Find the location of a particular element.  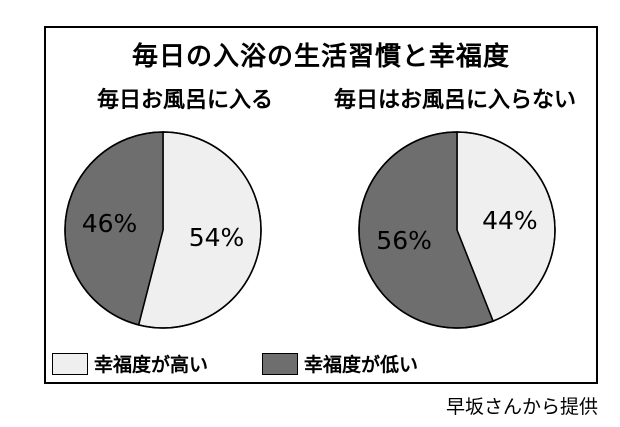

chart-title: 毎日の入浴の生活習慣と幸福度 is located at coordinates (320, 57).